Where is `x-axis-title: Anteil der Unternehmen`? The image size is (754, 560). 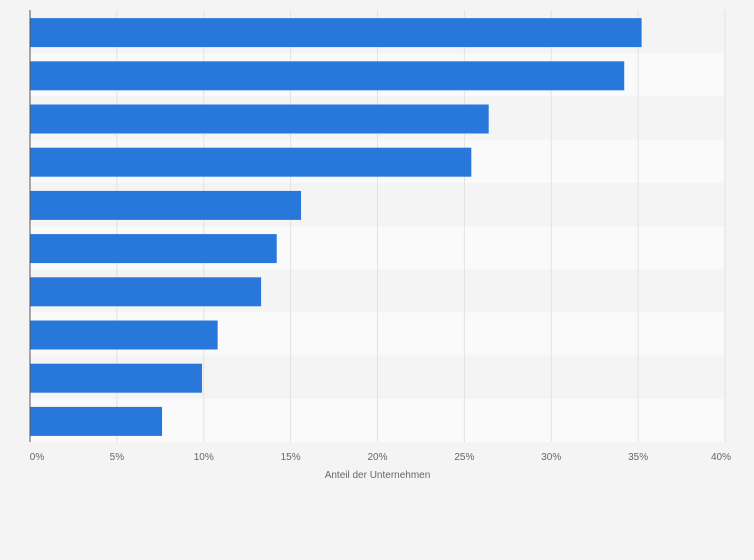
x-axis-title: Anteil der Unternehmen is located at coordinates (378, 475).